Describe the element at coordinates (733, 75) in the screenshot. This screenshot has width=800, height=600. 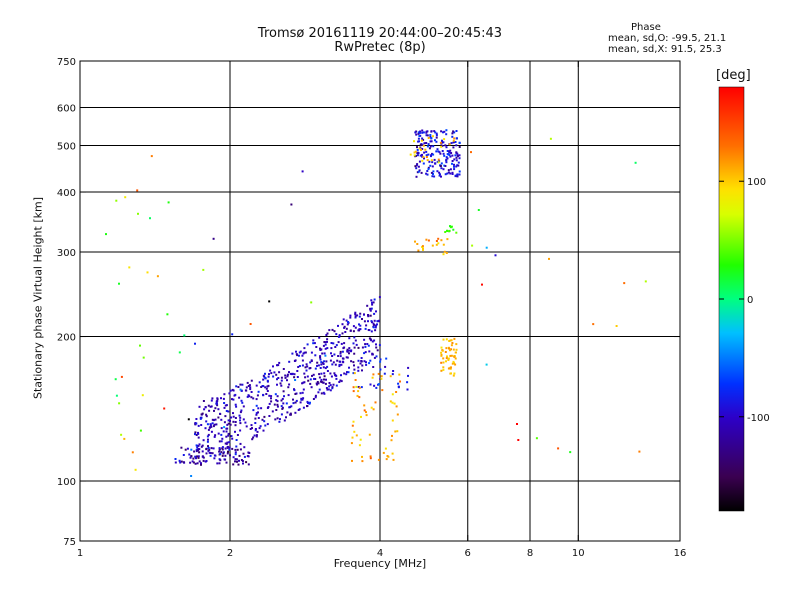
I see `colorbar-unit-label: [deg]` at that location.